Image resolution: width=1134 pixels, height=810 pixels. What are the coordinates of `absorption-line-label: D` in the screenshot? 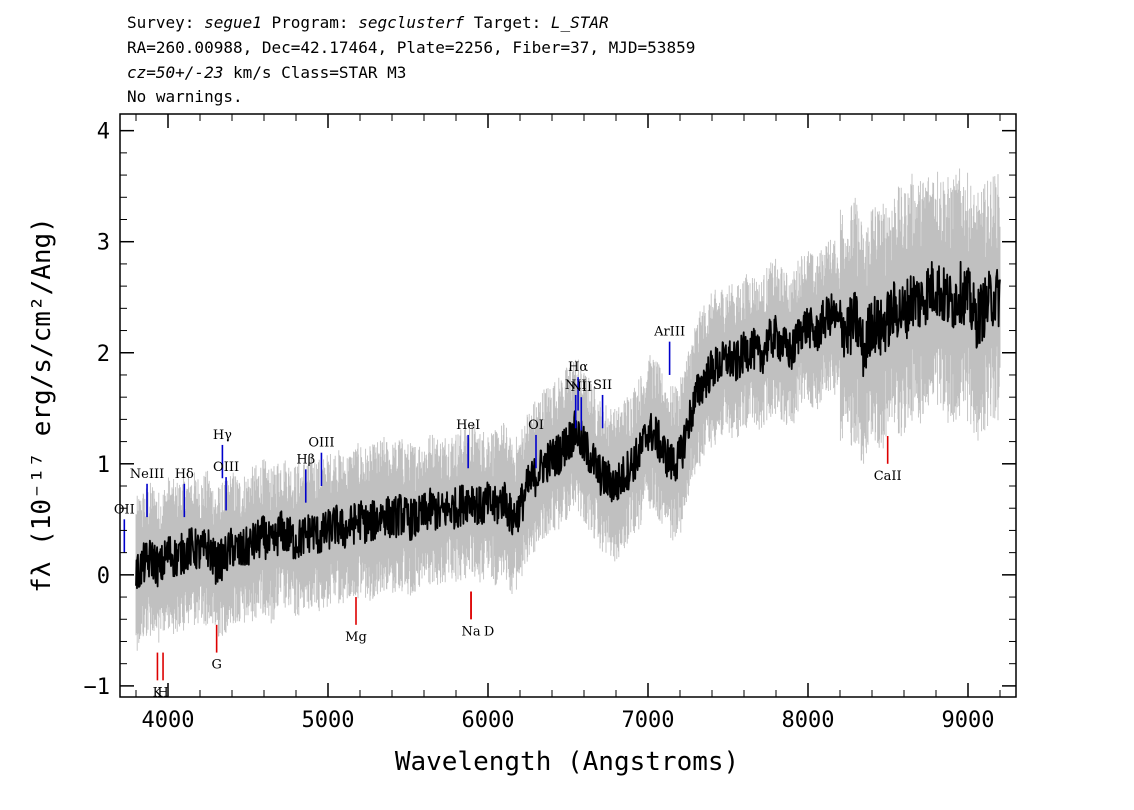 It's located at (489, 631).